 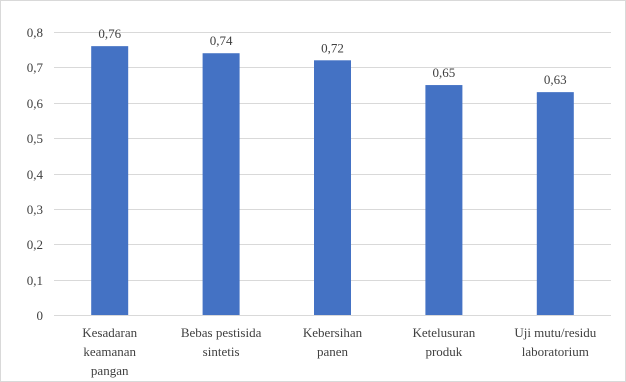 I want to click on y-tick-label: 0,1, so click(x=35, y=280).